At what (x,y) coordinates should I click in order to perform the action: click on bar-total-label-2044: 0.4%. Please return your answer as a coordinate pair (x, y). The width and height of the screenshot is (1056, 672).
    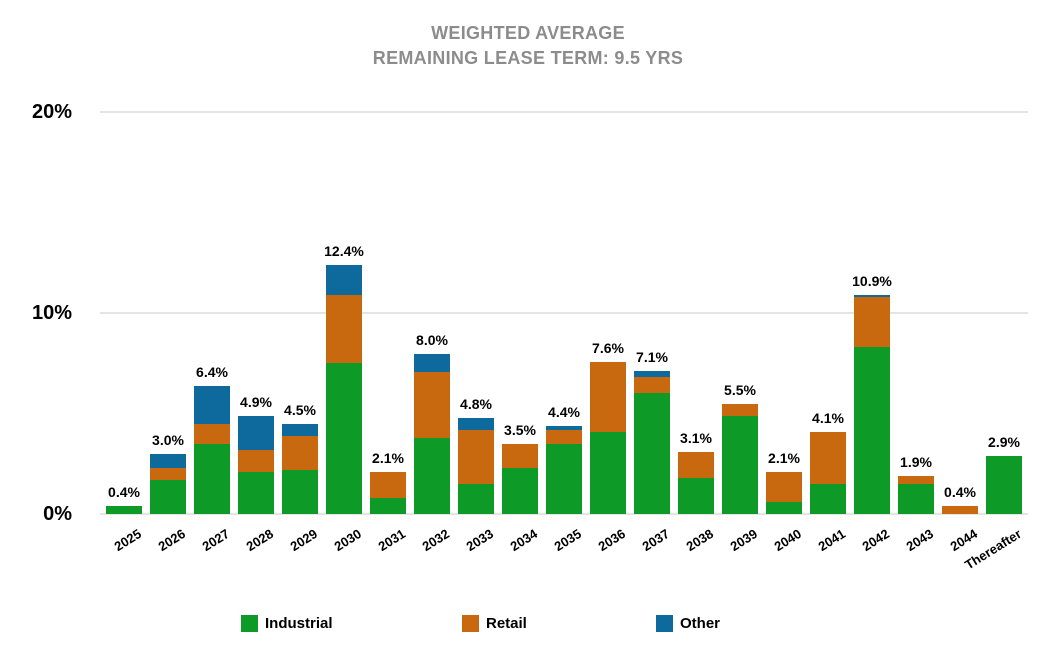
    Looking at the image, I should click on (960, 492).